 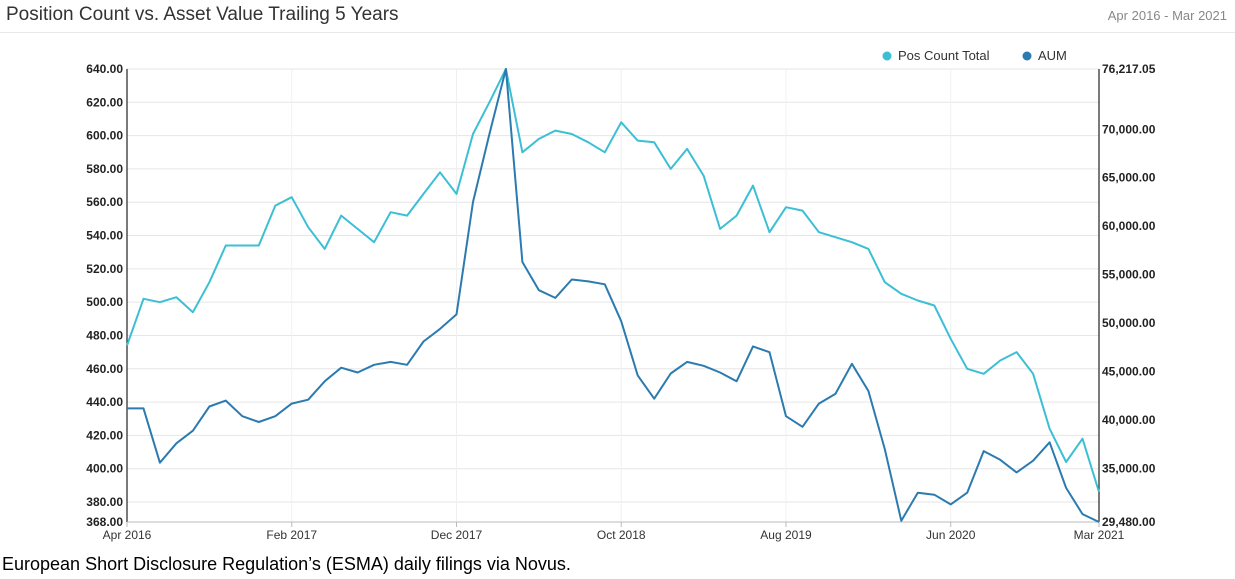 What do you see at coordinates (1129, 372) in the screenshot?
I see `y-right-tick-label: 45,000.00` at bounding box center [1129, 372].